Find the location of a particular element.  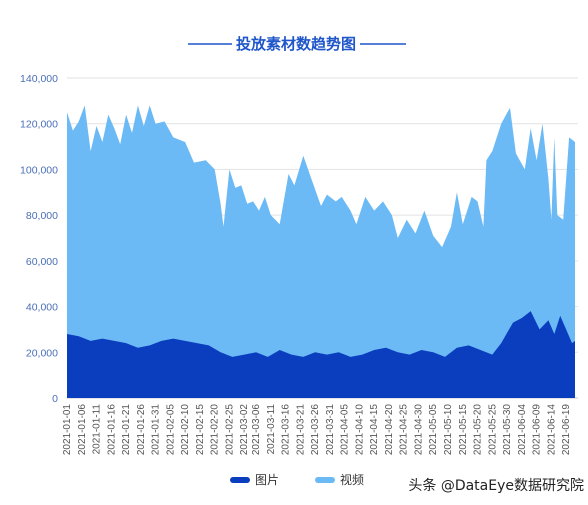

x-tick-label: 2021-03-26 is located at coordinates (315, 430).